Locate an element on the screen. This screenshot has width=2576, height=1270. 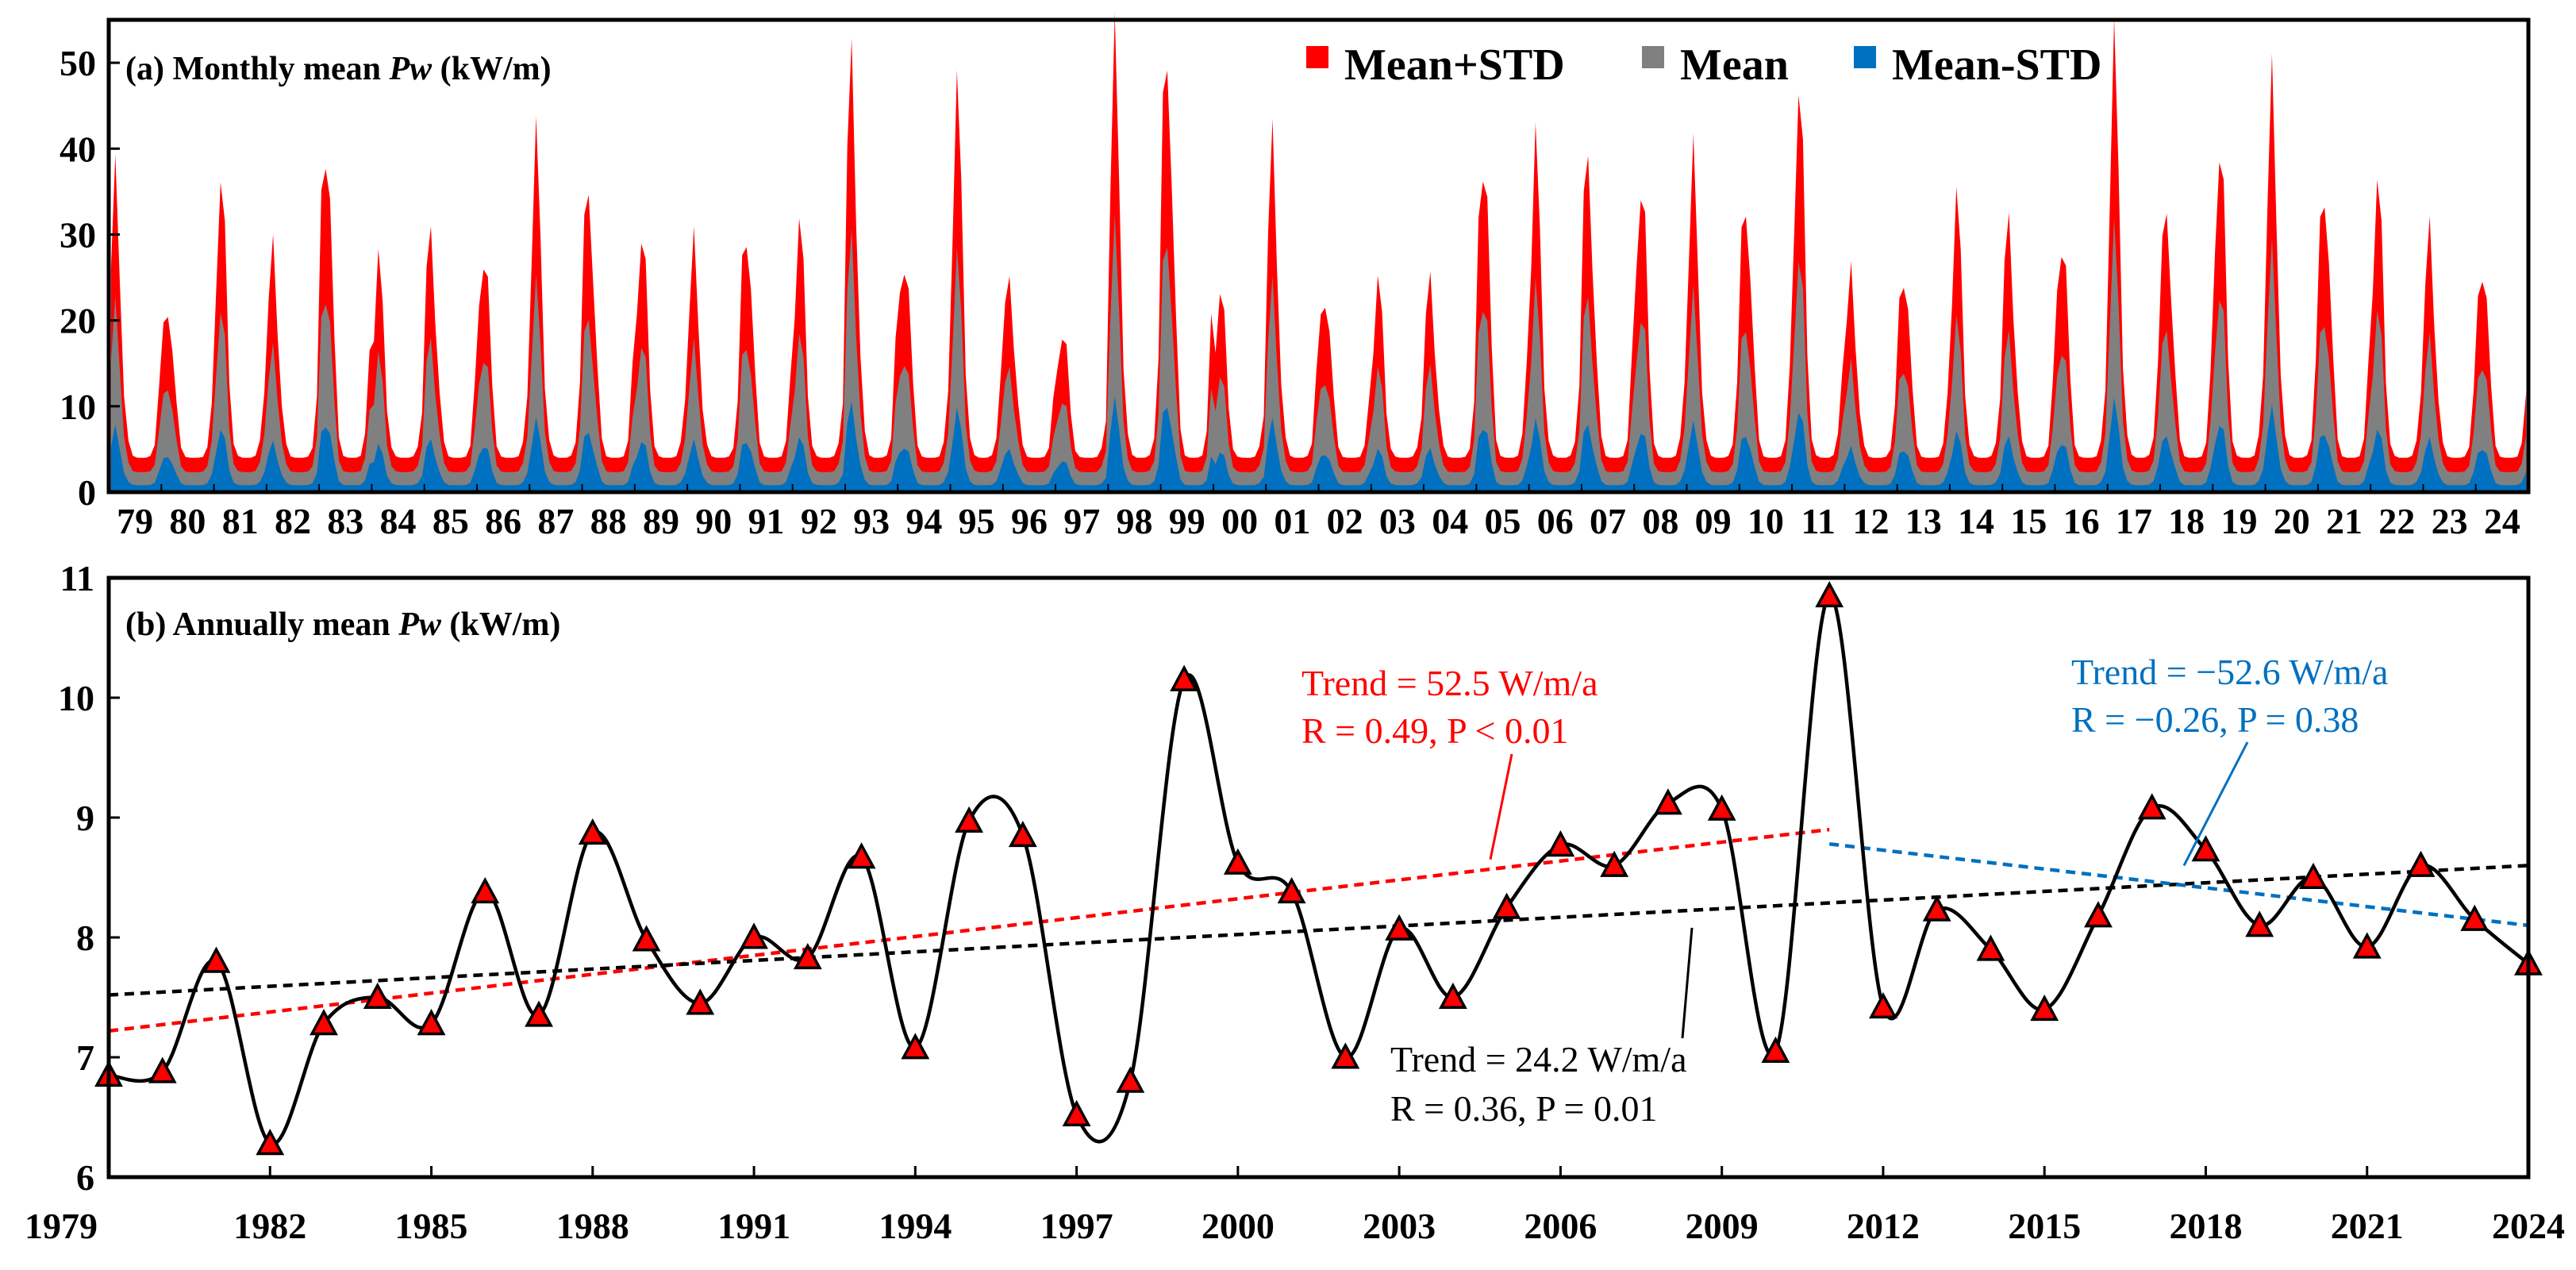
x-tick-label: 19 is located at coordinates (2238, 521).